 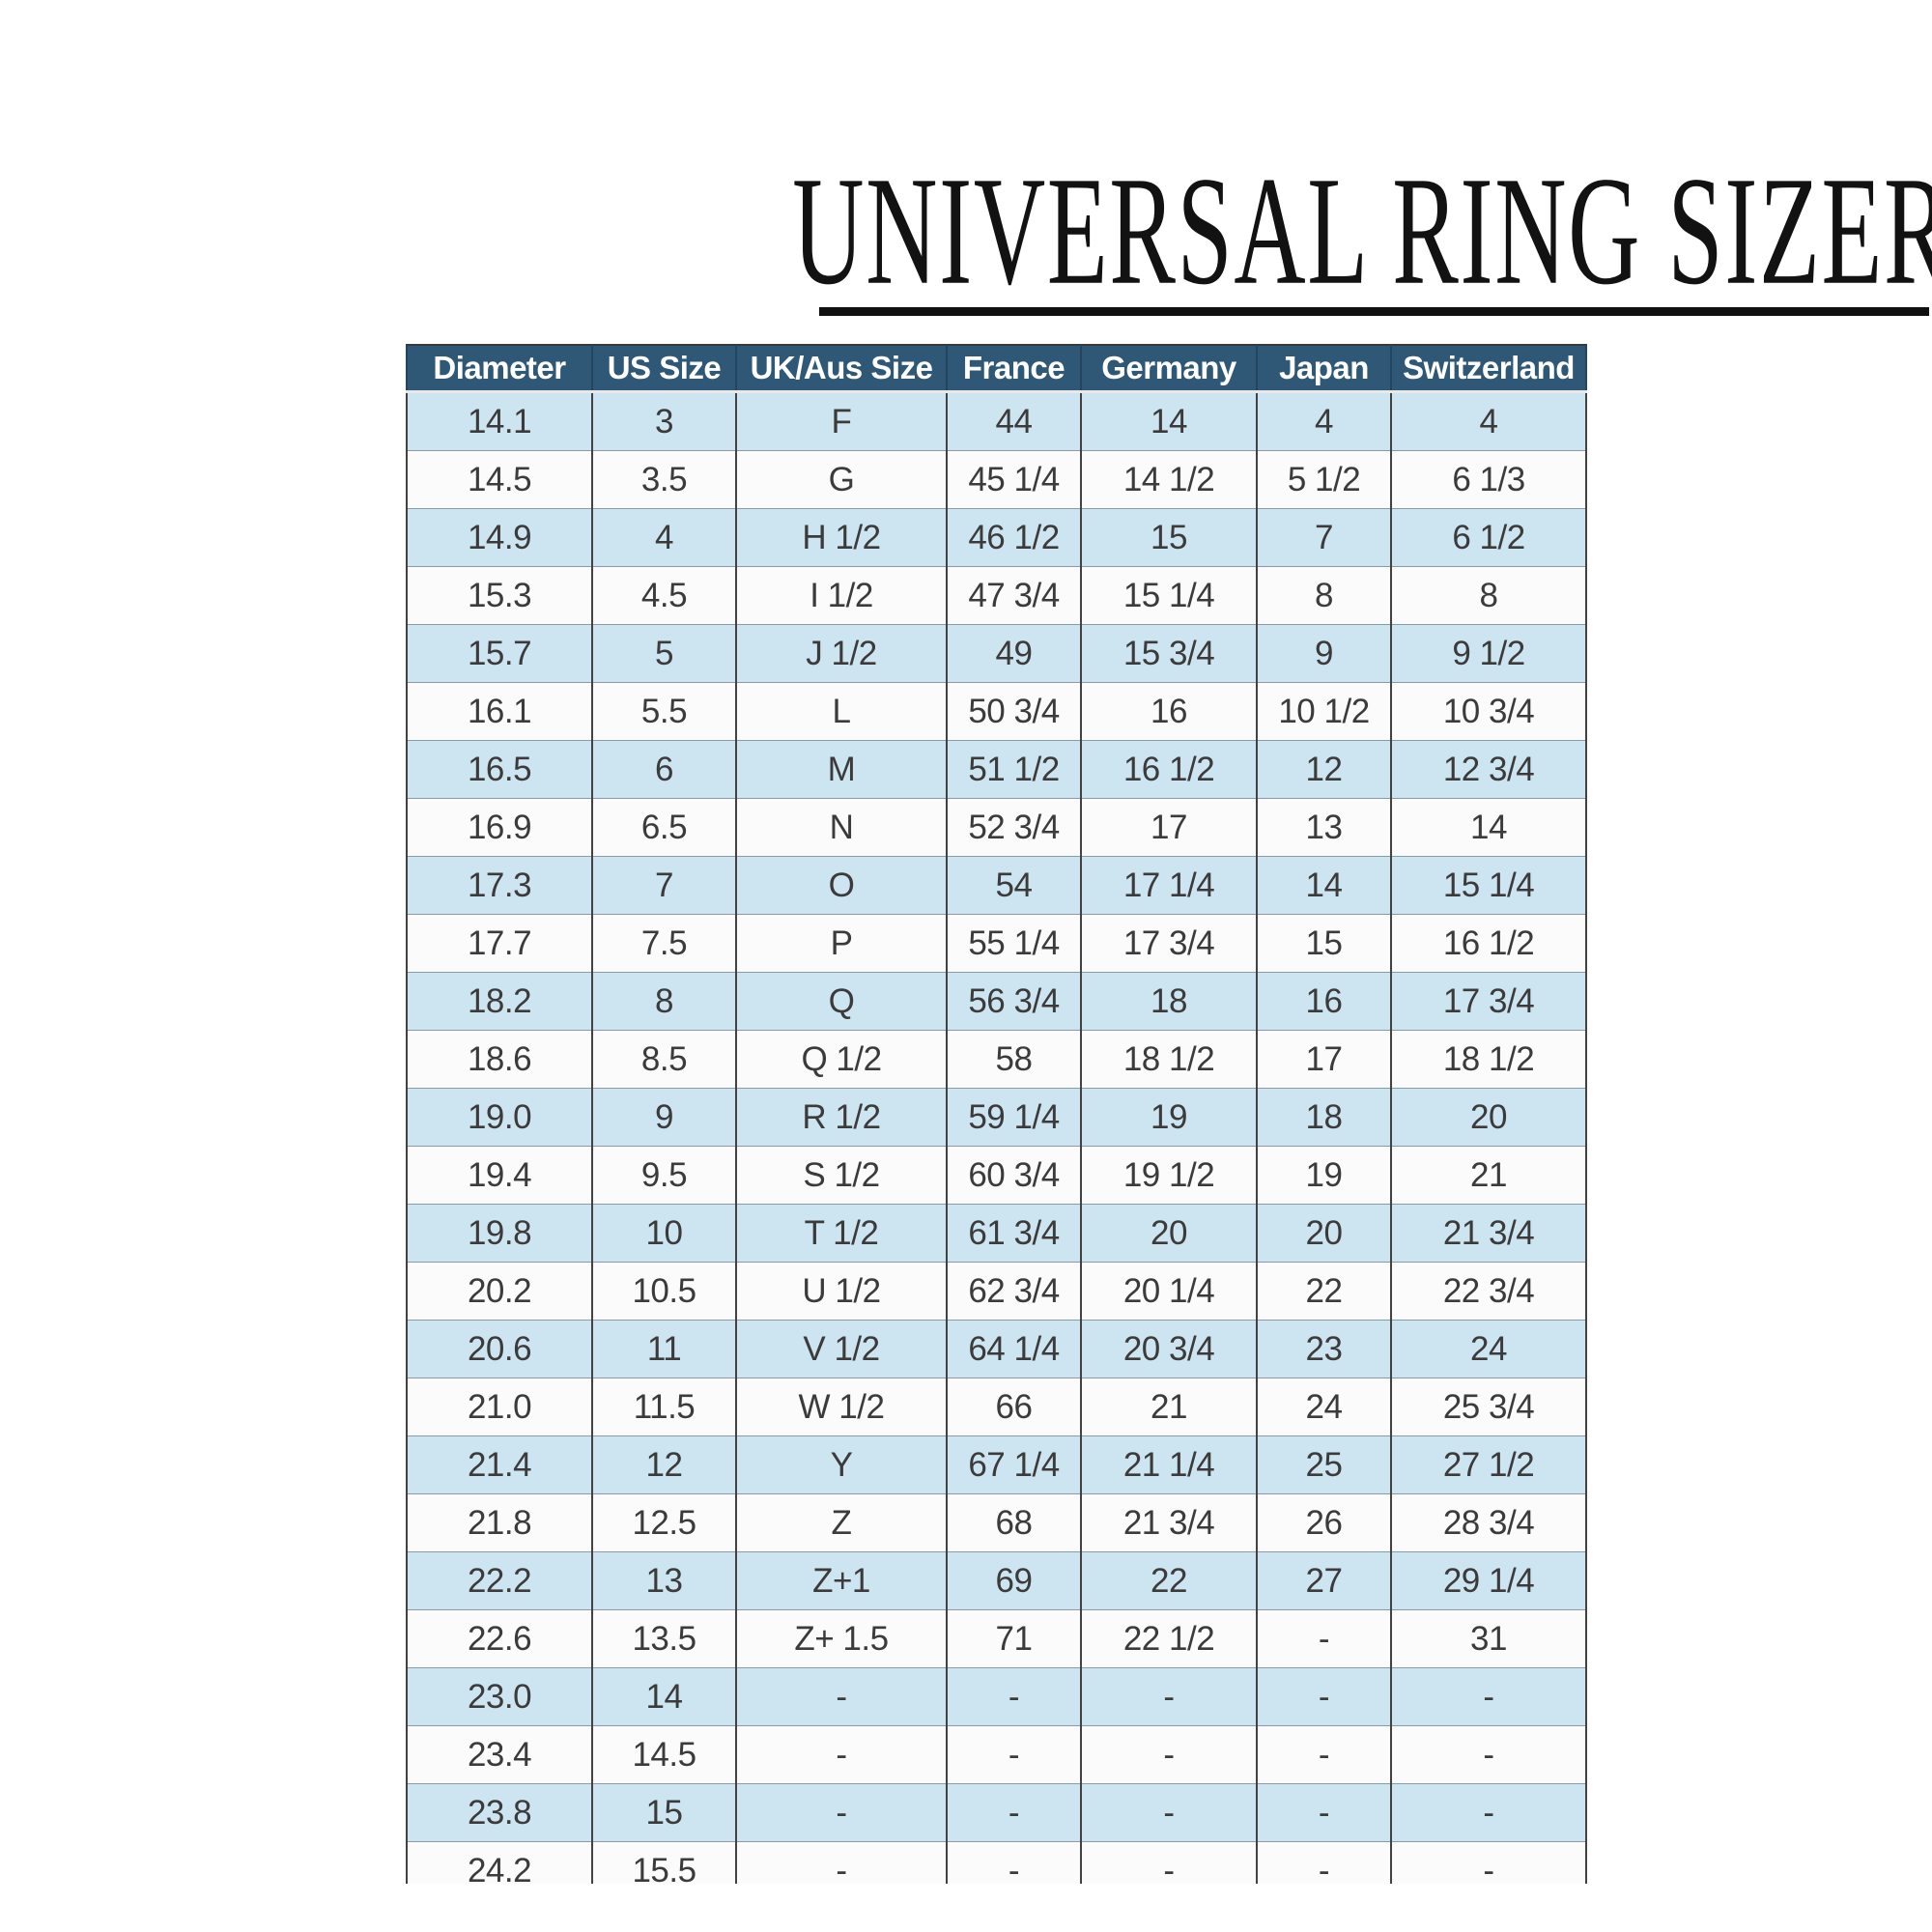 What do you see at coordinates (1014, 1117) in the screenshot?
I see `table-cell: 59 1/4` at bounding box center [1014, 1117].